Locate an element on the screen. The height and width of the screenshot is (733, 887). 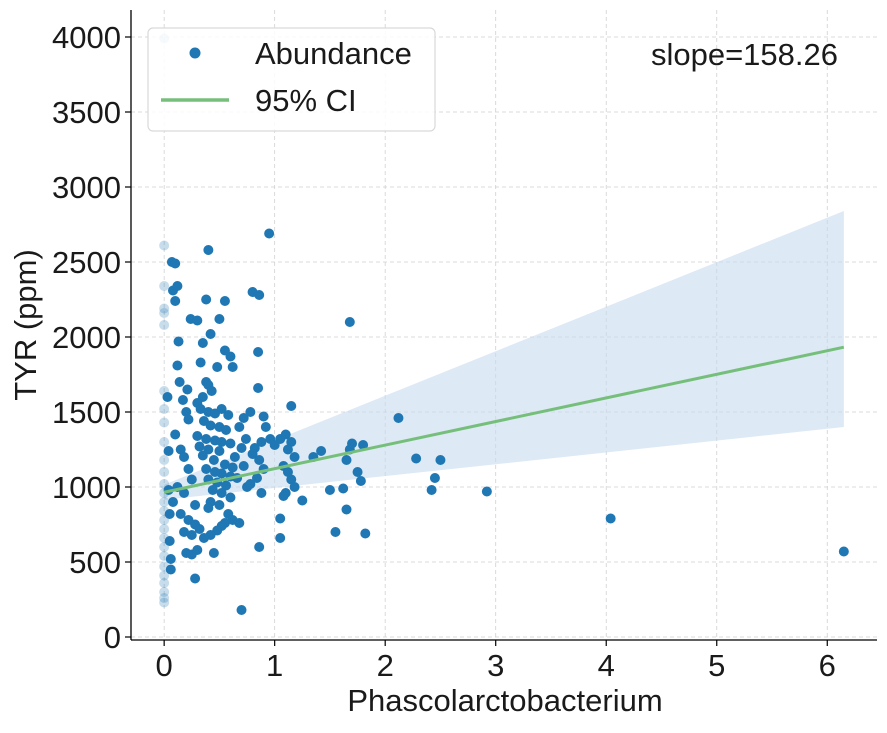
x-axis-label: Phascolarctobacterium is located at coordinates (504, 700).